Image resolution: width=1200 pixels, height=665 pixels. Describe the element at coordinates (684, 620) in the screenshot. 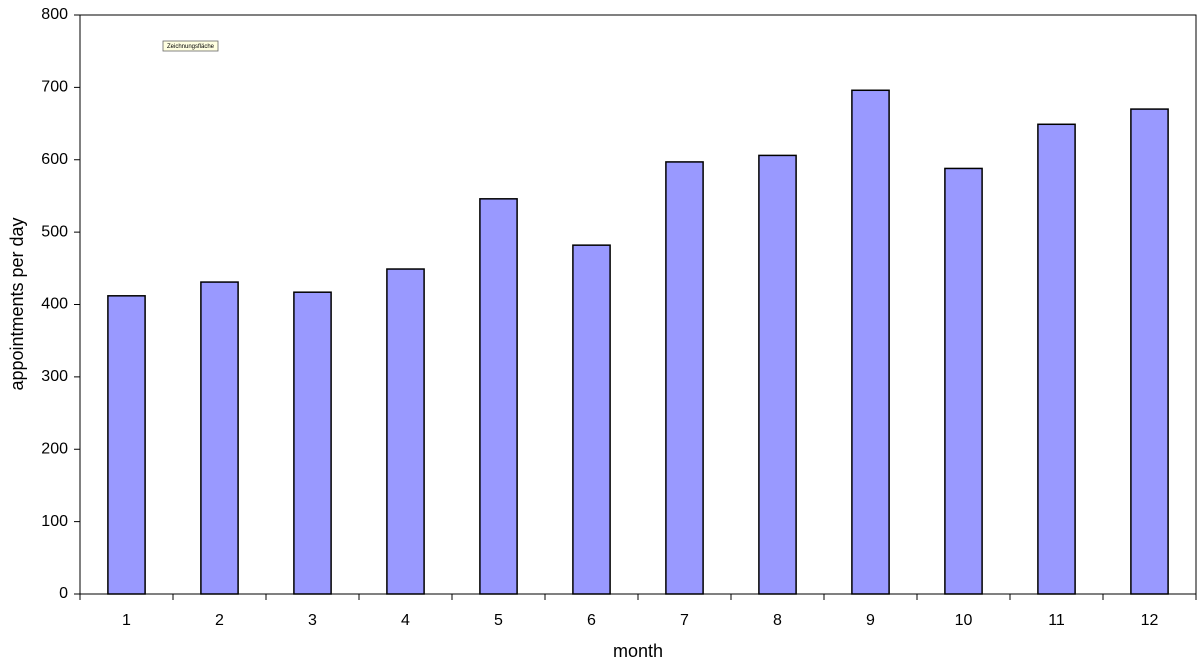

I see `x-tick-label: 7` at that location.